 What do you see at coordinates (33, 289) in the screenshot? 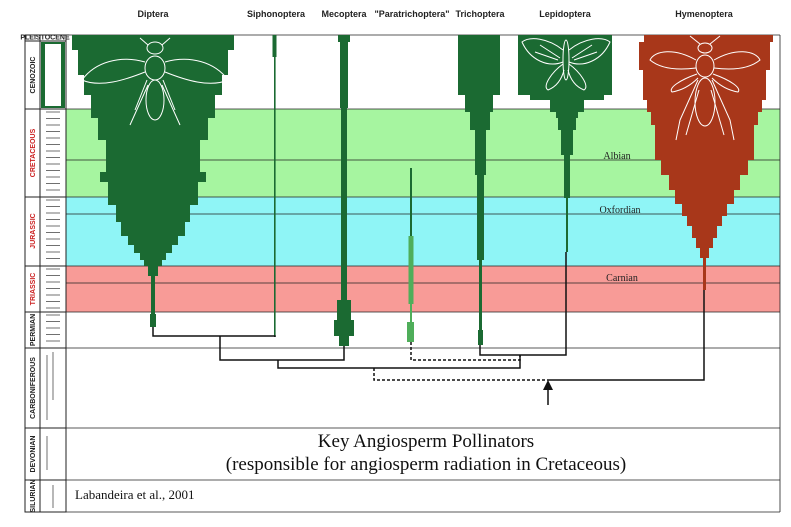
I see `period-label-triassic: TRIASSIC` at bounding box center [33, 289].